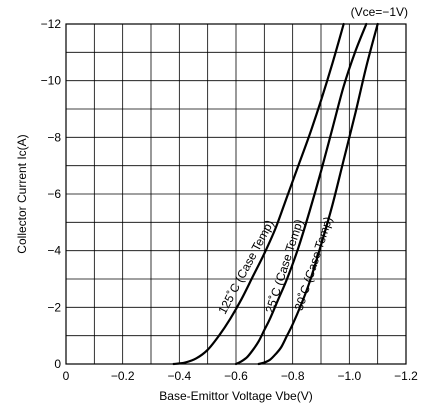 This screenshot has height=408, width=429. I want to click on test-condition-label: (Vce=−1V), so click(379, 12).